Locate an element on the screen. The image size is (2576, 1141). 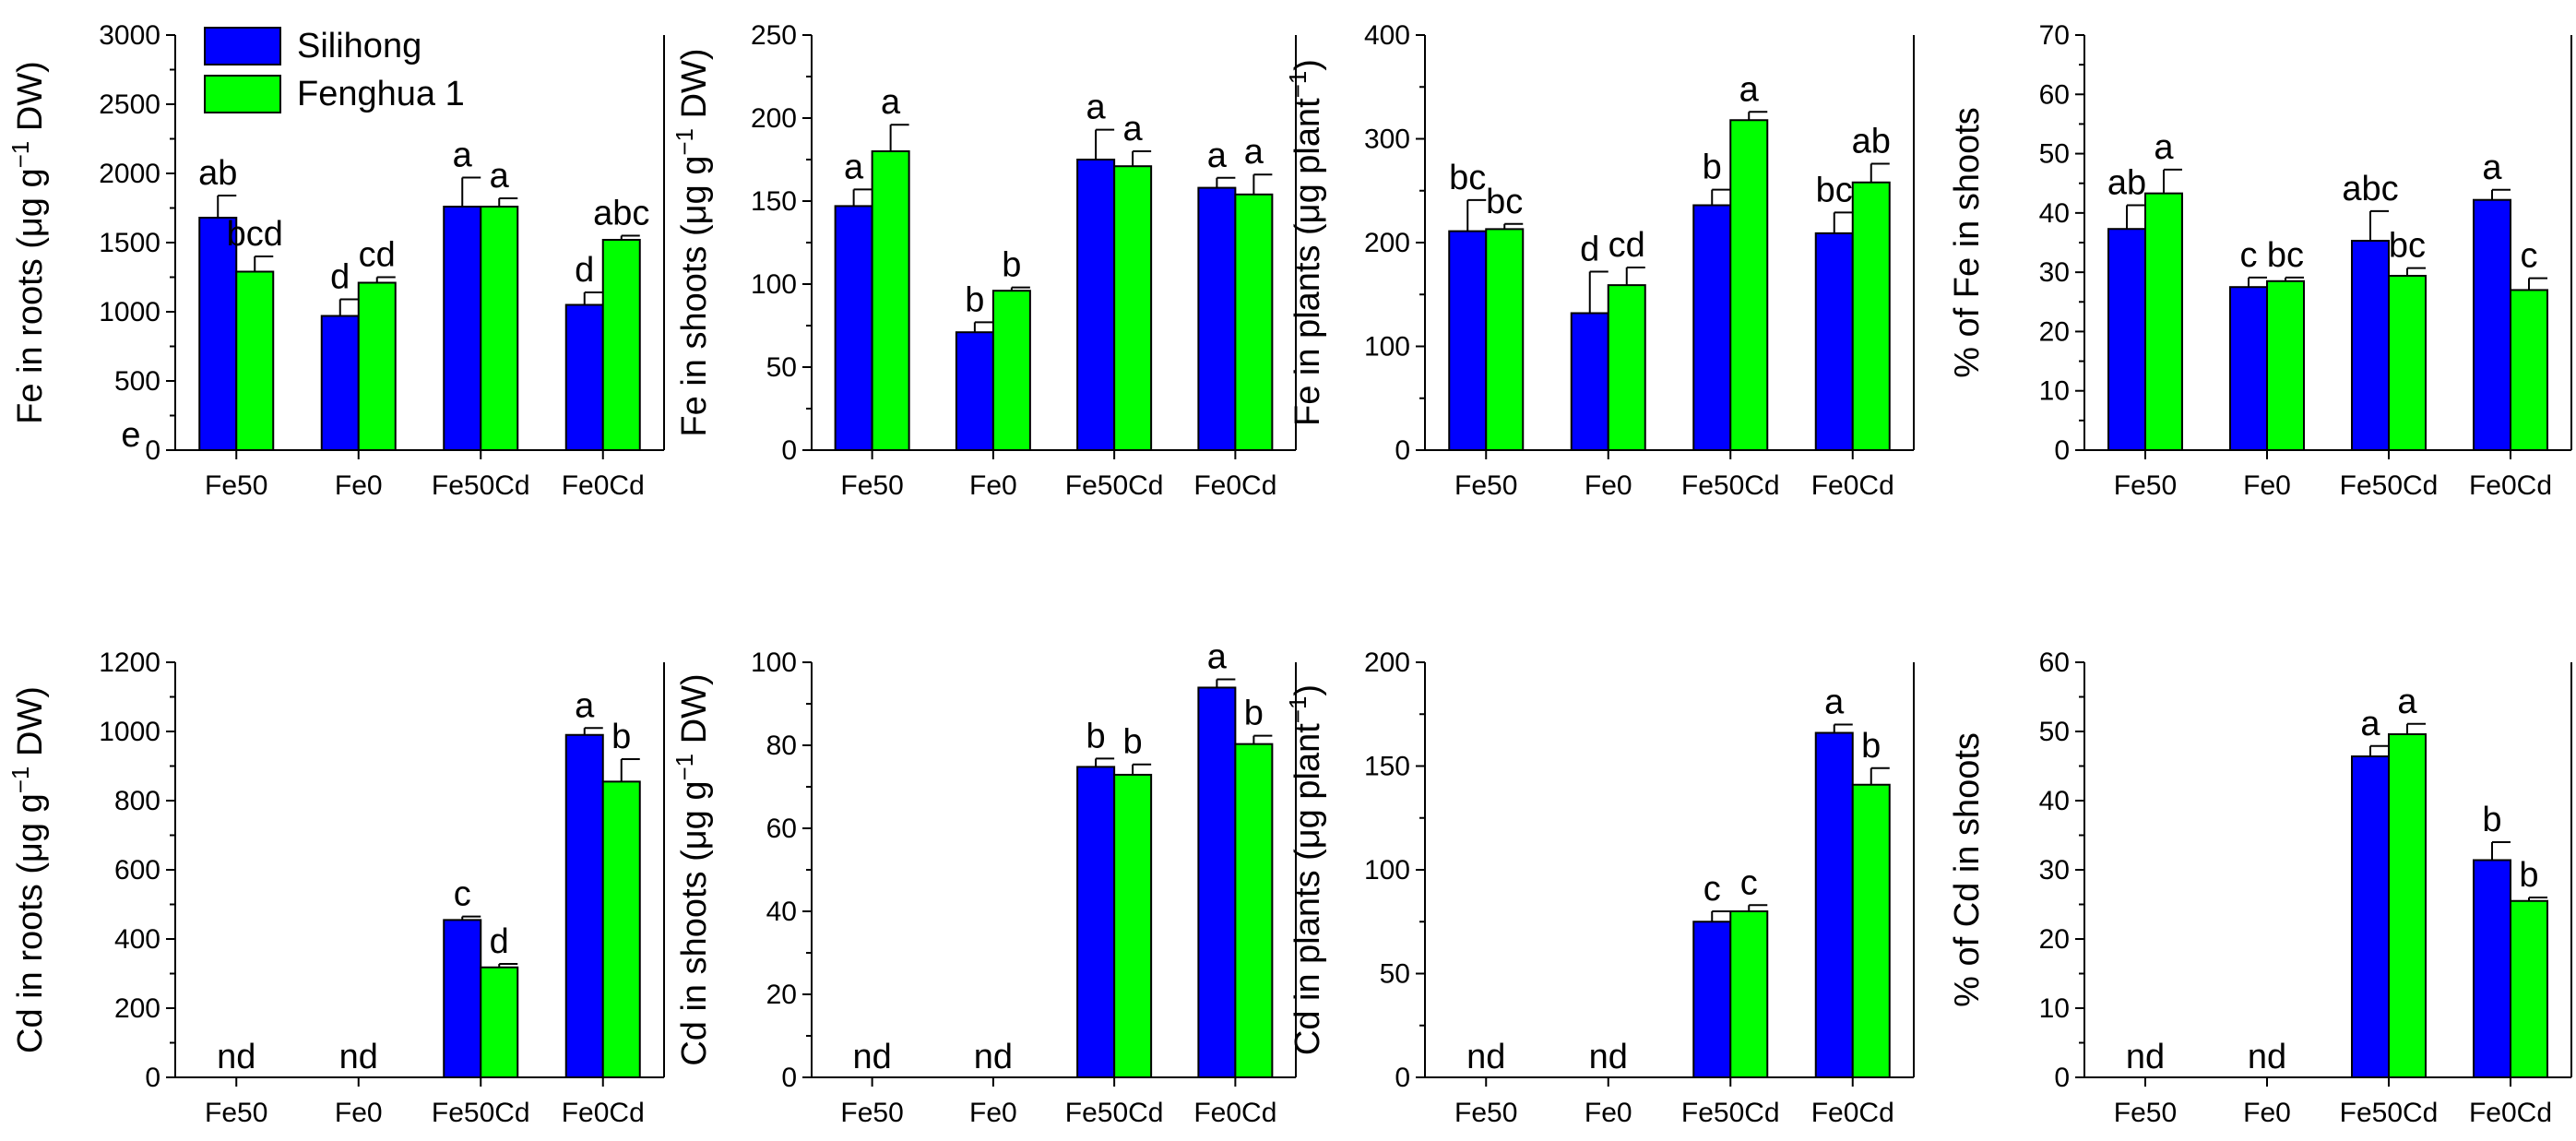
y-tick-label: 250 is located at coordinates (774, 35).